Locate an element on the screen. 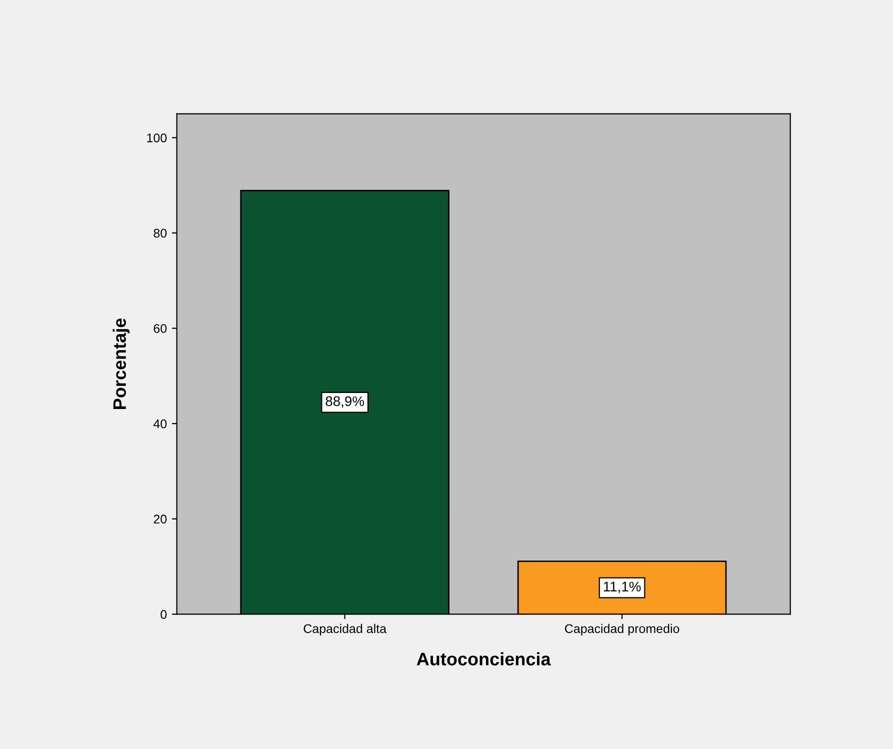 The width and height of the screenshot is (893, 749). y-tick-label: 80 is located at coordinates (160, 233).